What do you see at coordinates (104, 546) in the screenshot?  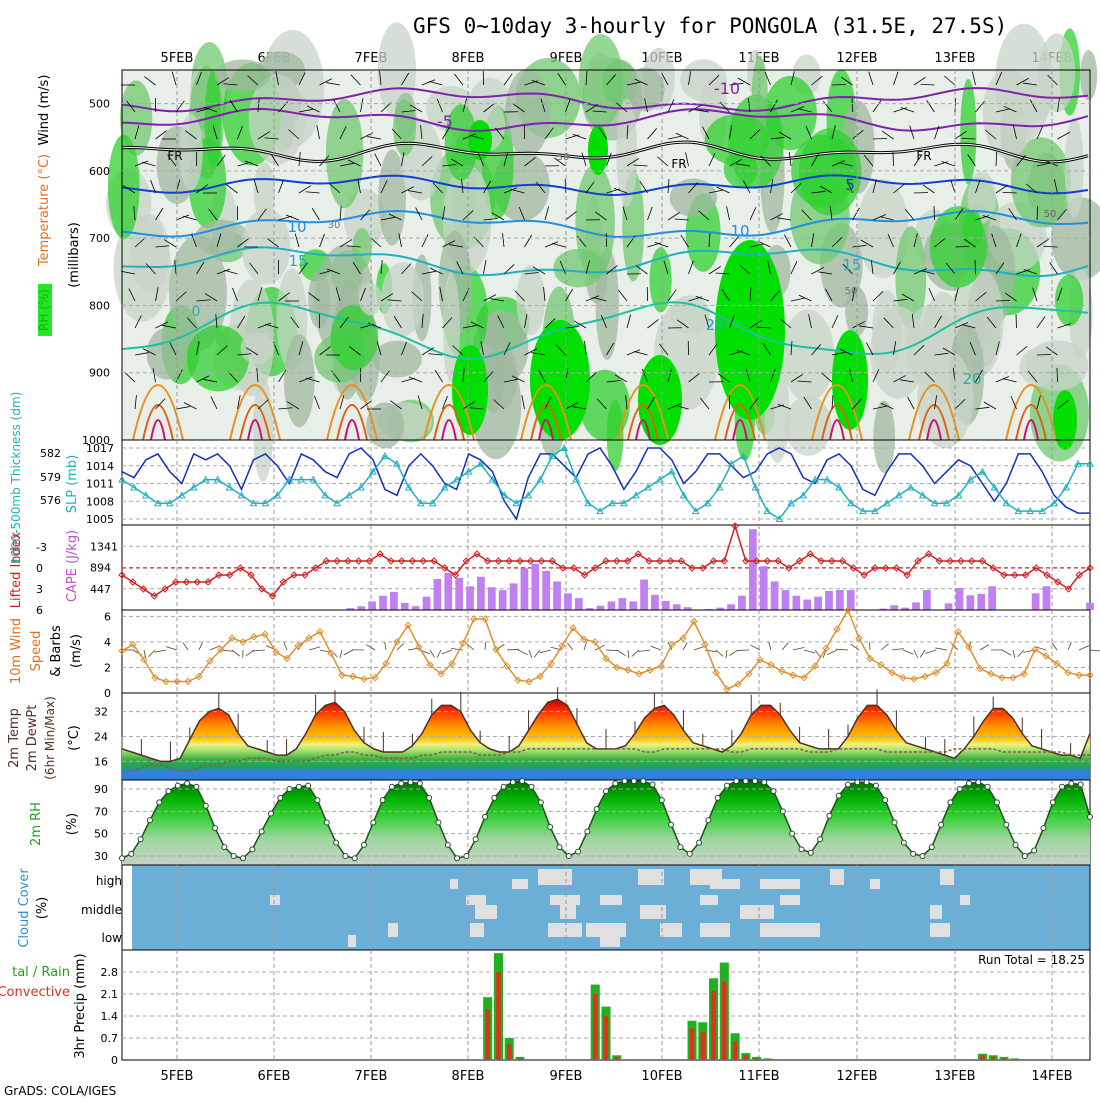 I see `cape-tick-label: 1341` at bounding box center [104, 546].